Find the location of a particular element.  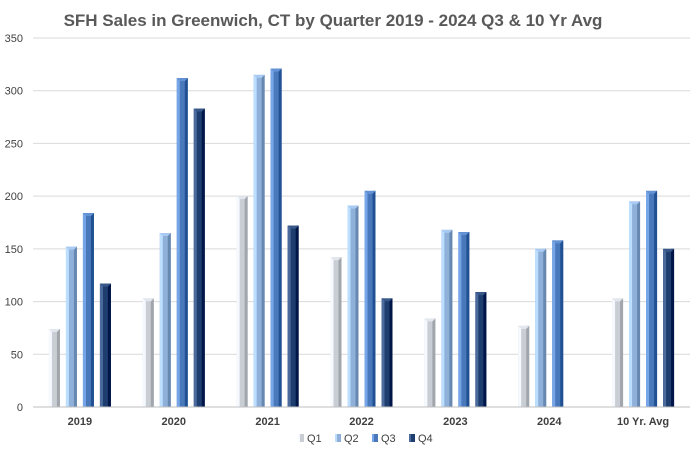

bar-q1-2023 is located at coordinates (430, 362).